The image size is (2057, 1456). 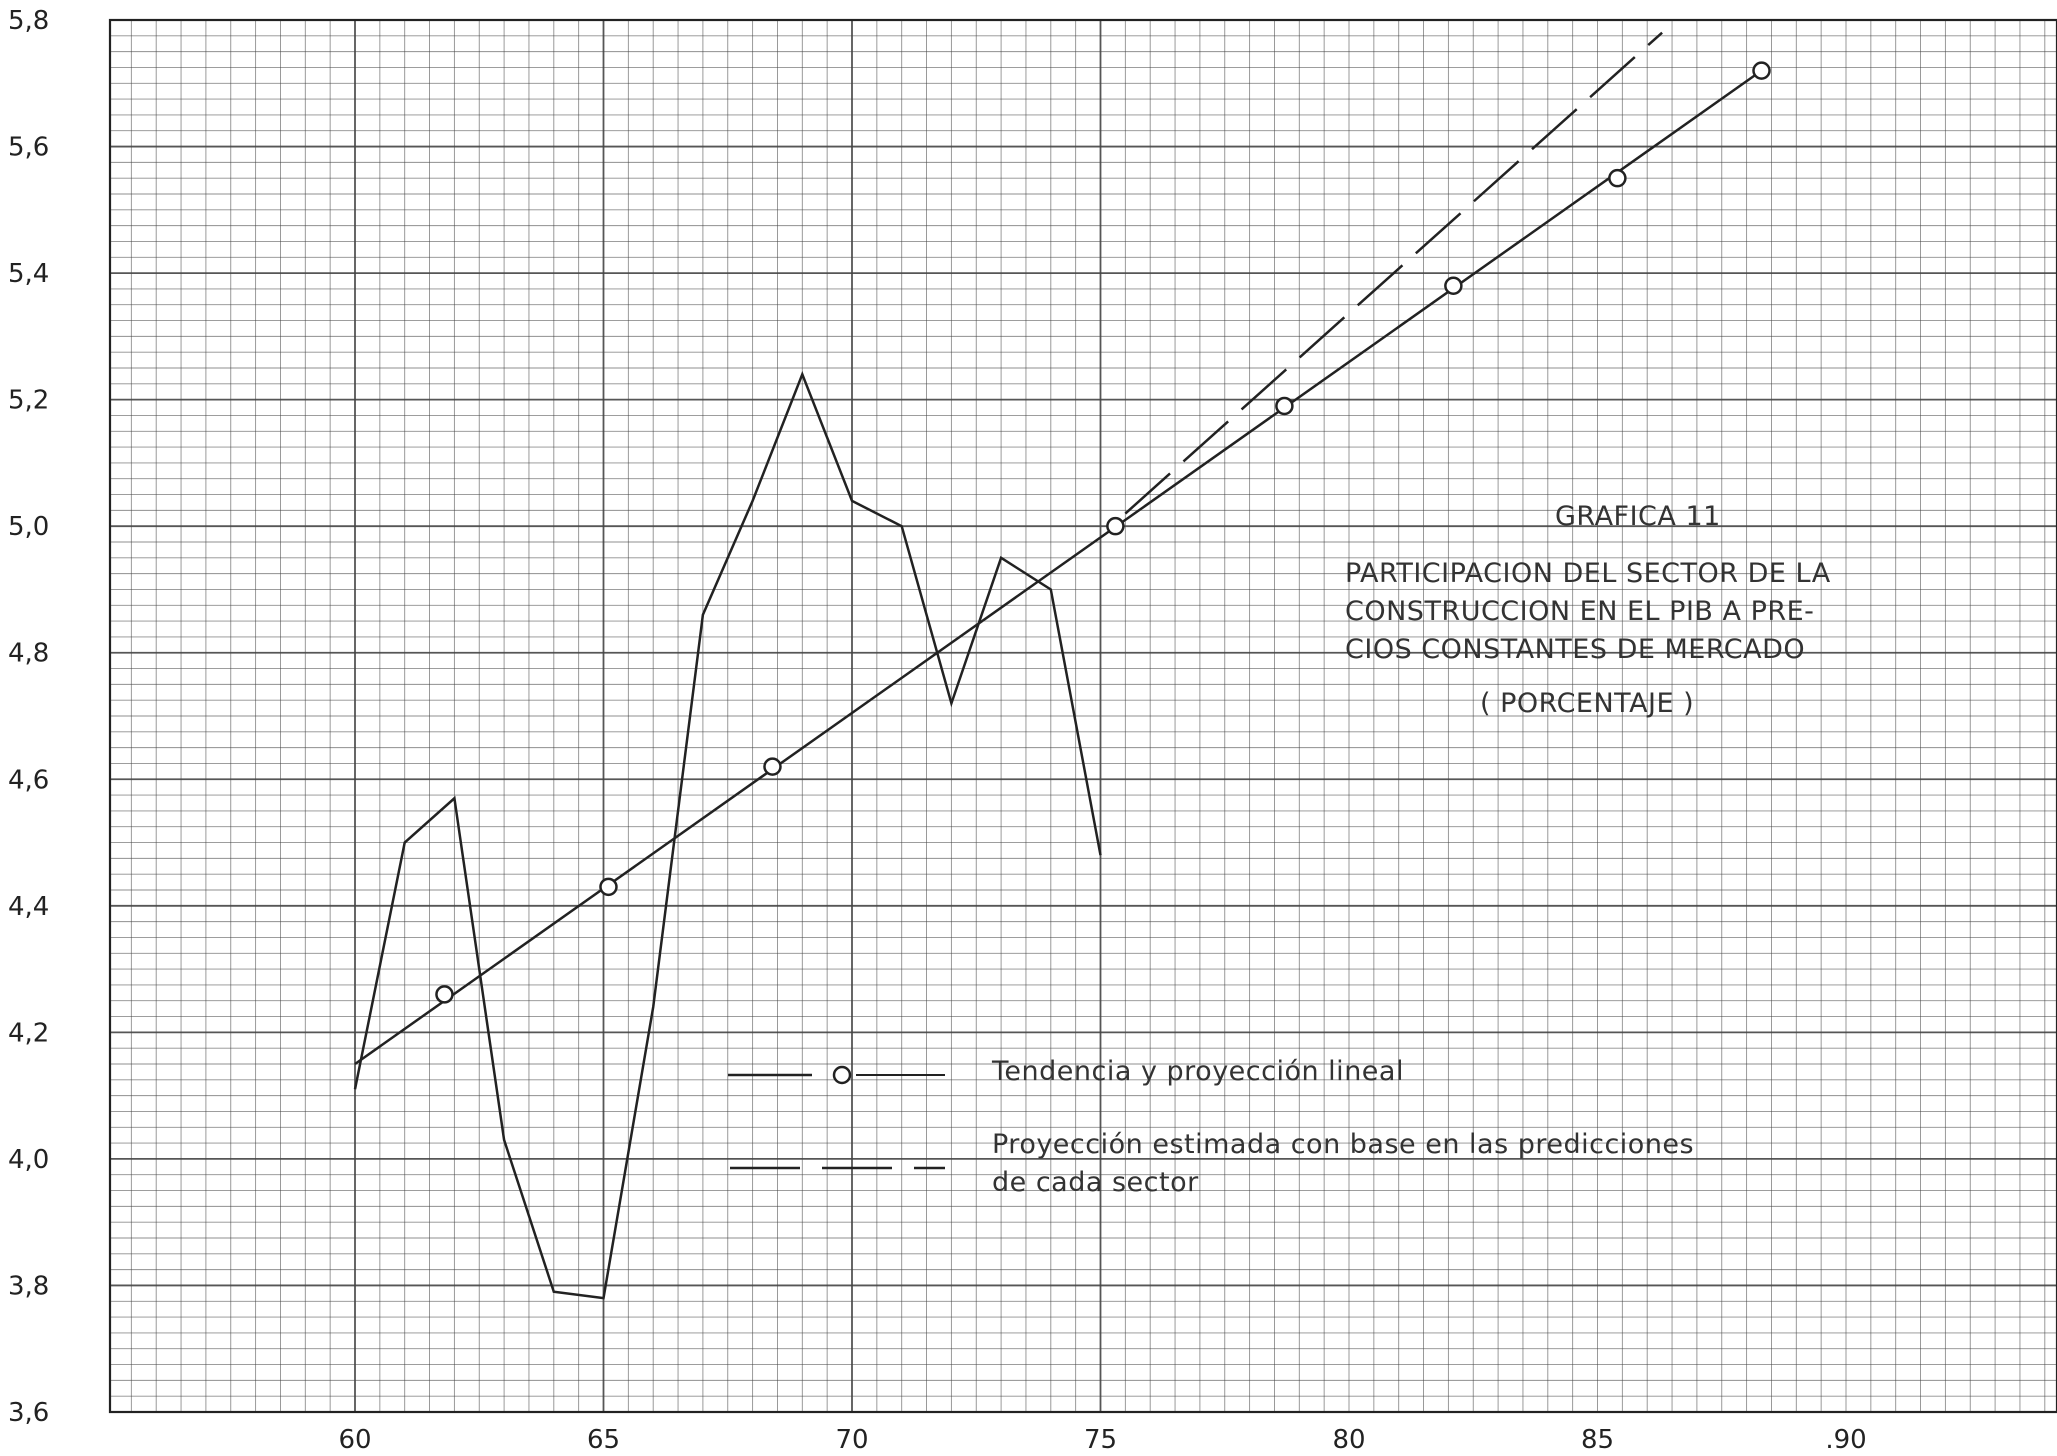 I want to click on y-tick-label: 4,8, so click(x=28, y=654).